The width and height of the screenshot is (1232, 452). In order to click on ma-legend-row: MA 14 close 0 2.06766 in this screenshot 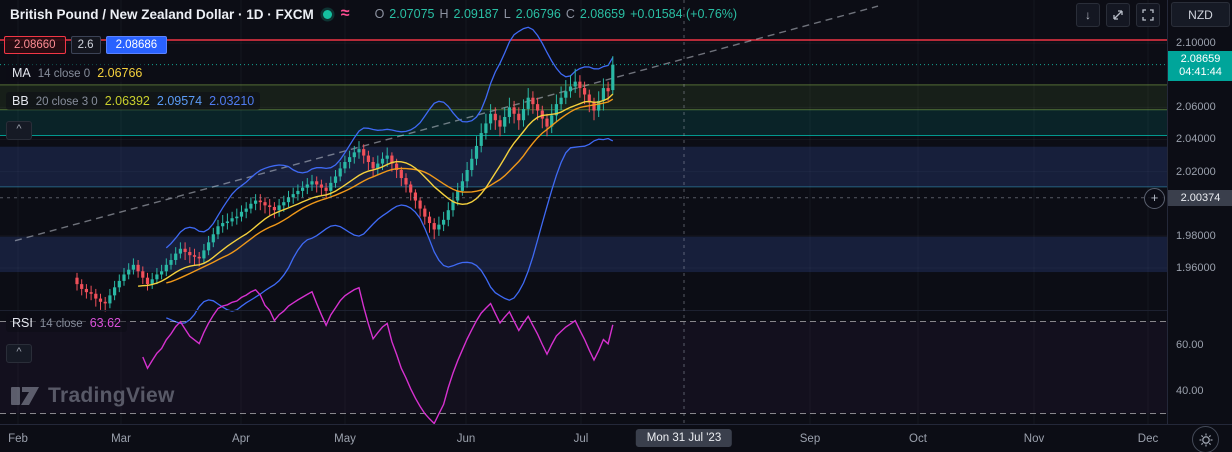, I will do `click(77, 73)`.